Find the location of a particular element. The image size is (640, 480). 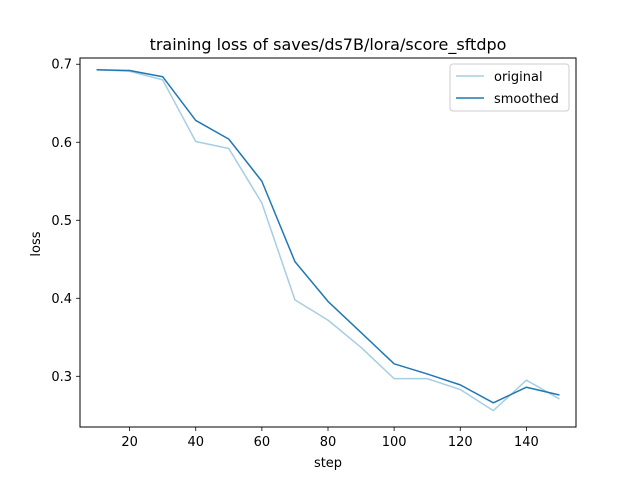

y-axis-ticks: 0.3 0.4 0.5 0.6 0.7 is located at coordinates (65, 221).